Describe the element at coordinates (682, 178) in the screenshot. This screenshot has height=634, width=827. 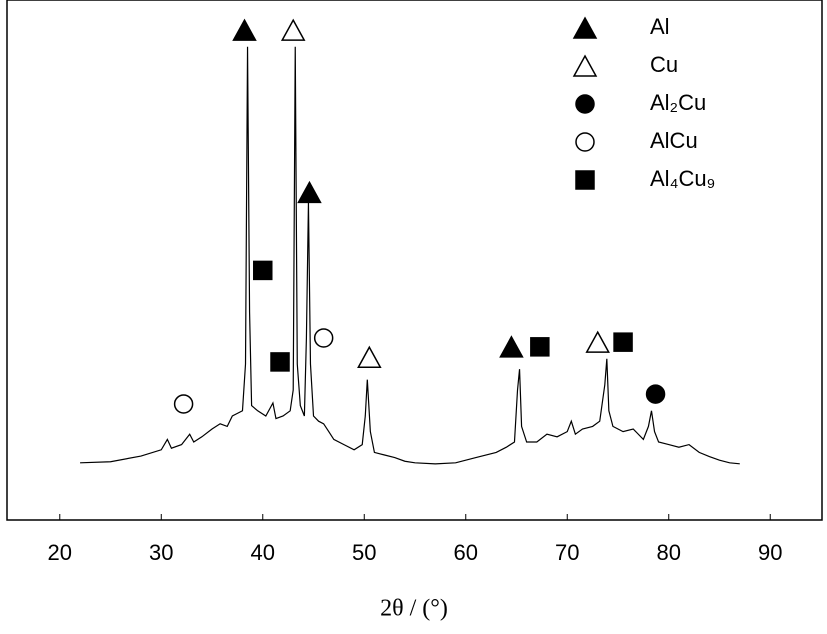
I see `legend-label: Al₄Cu₉` at that location.